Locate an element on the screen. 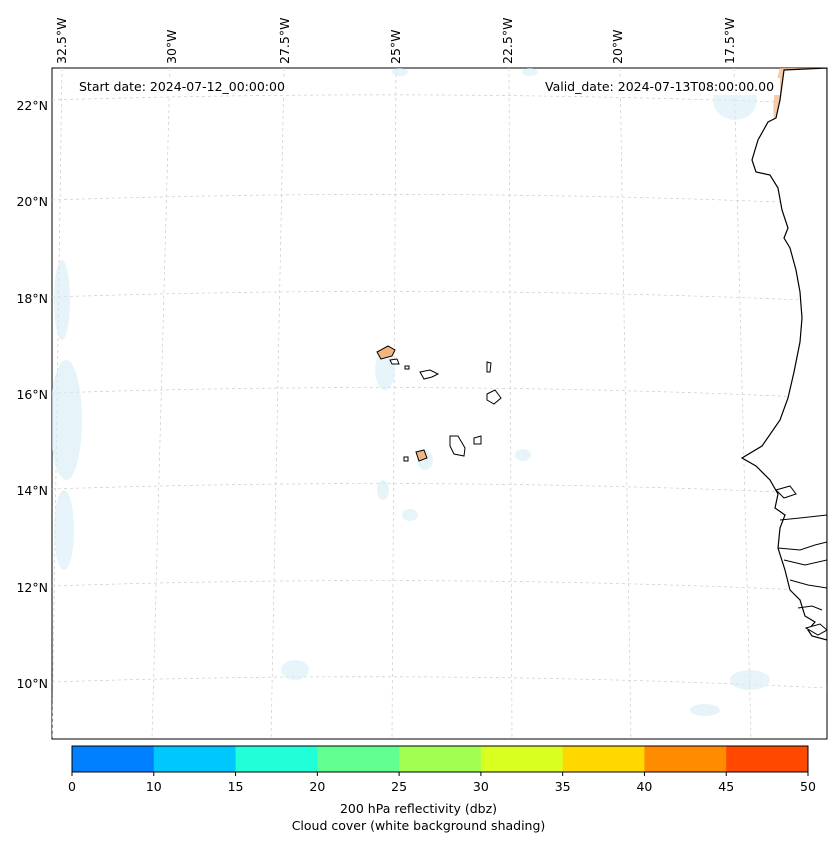  island-sal is located at coordinates (489, 367).